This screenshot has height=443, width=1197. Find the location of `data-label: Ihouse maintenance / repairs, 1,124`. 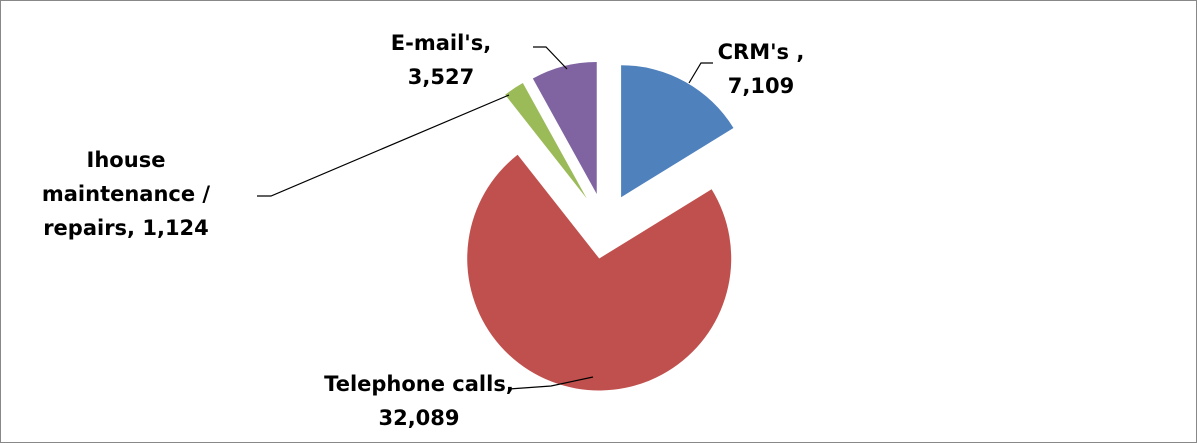

data-label: Ihouse maintenance / repairs, 1,124 is located at coordinates (126, 194).